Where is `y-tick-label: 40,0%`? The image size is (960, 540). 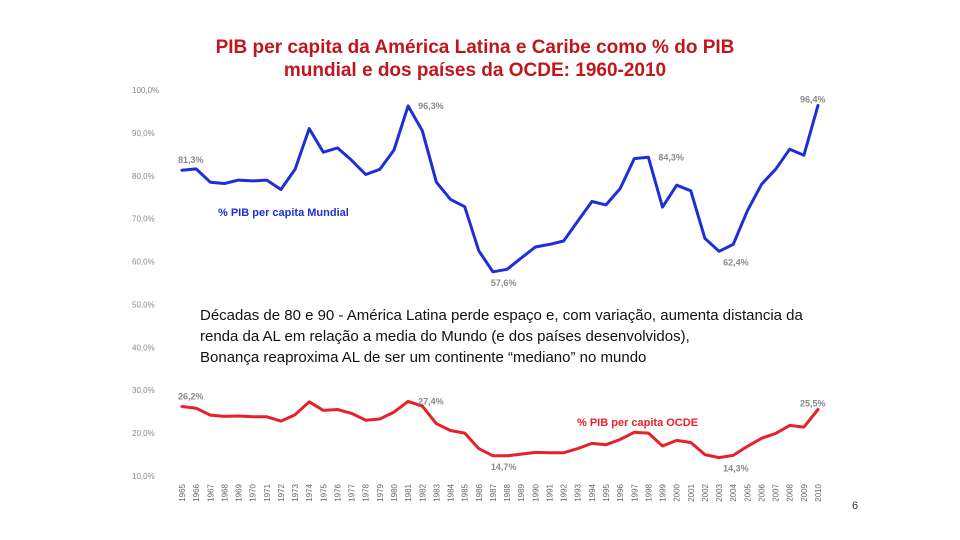
y-tick-label: 40,0% is located at coordinates (143, 347).